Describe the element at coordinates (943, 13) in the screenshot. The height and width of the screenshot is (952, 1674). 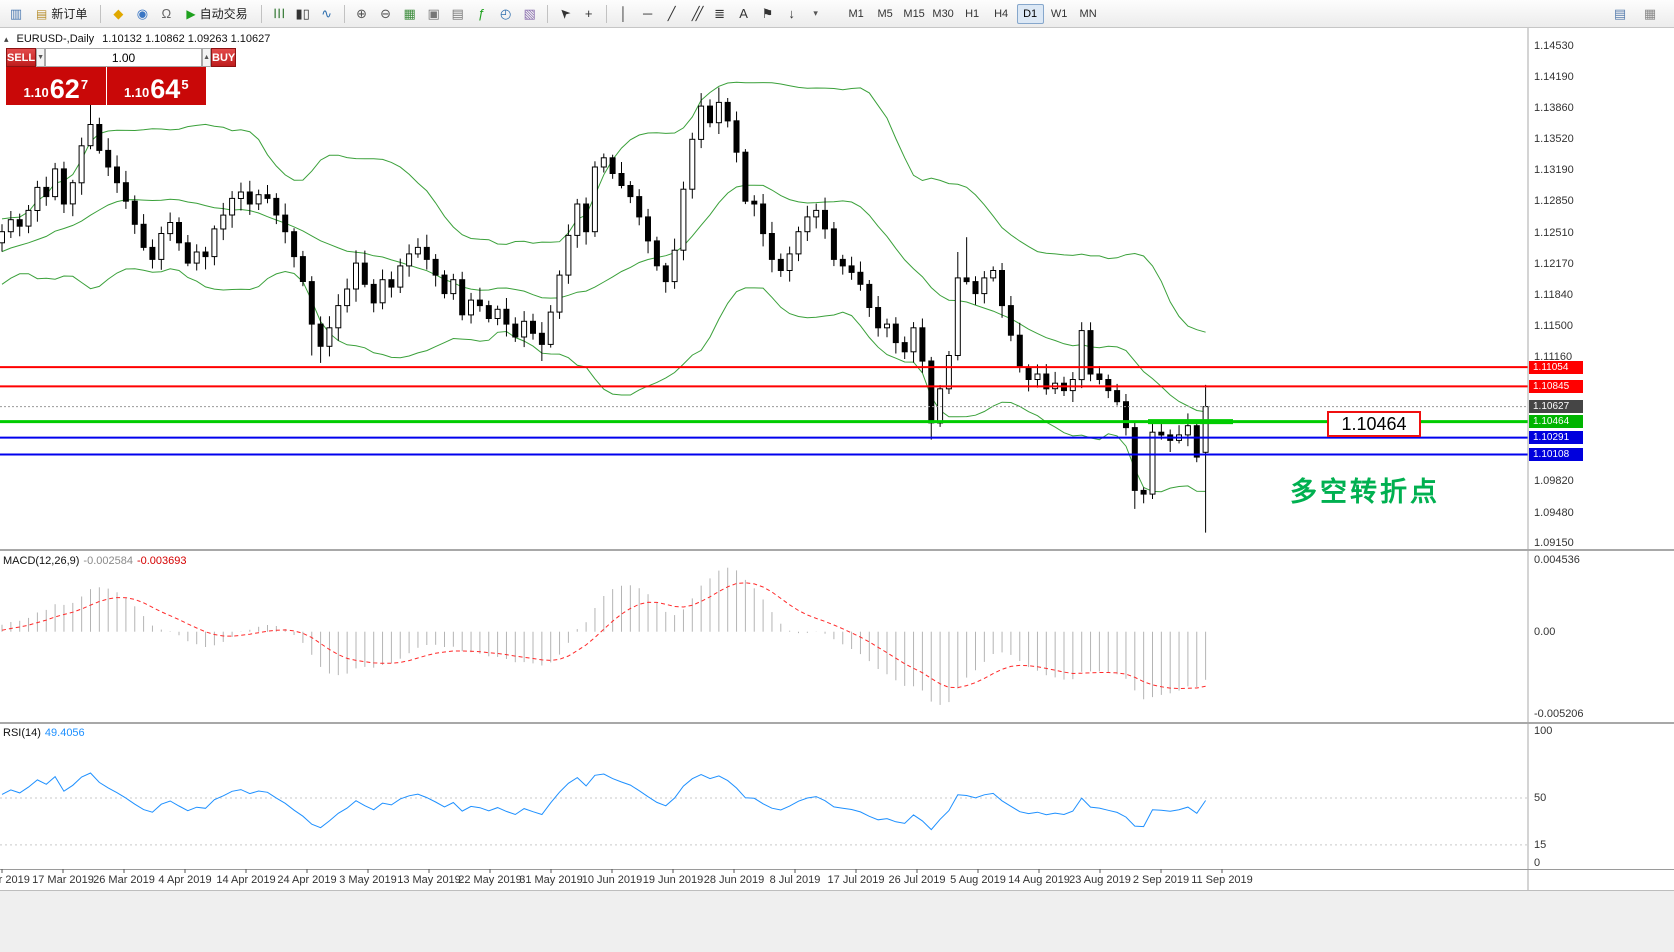
I see `timeframe-m30: M30` at that location.